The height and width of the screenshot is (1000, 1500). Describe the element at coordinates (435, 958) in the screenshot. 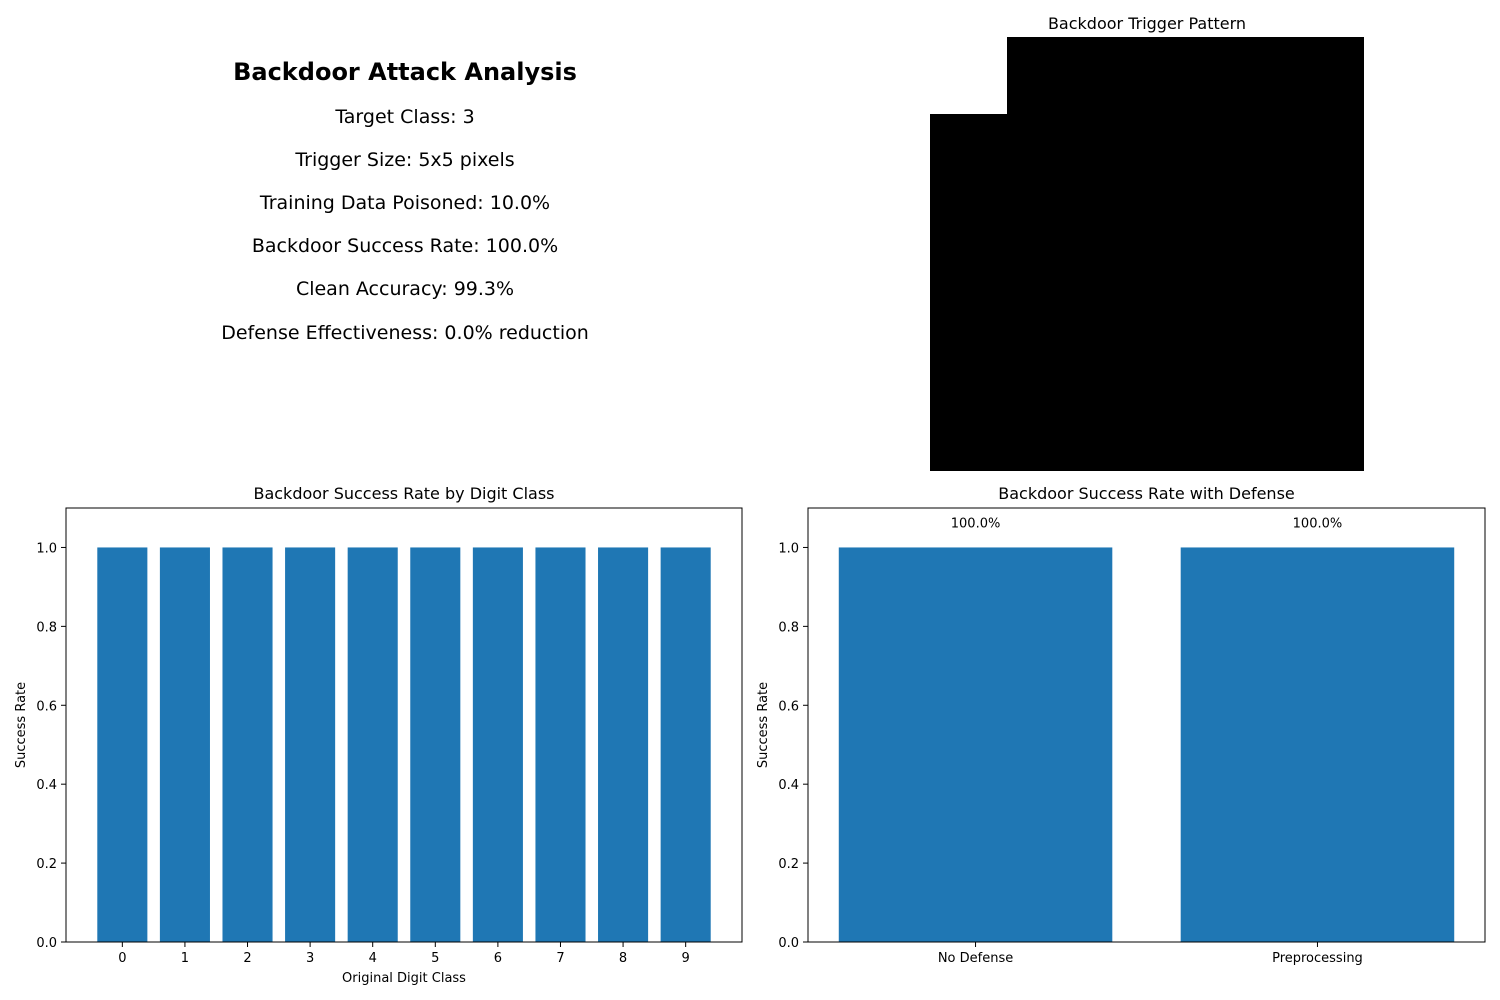

I see `x-tick-label: 5` at that location.